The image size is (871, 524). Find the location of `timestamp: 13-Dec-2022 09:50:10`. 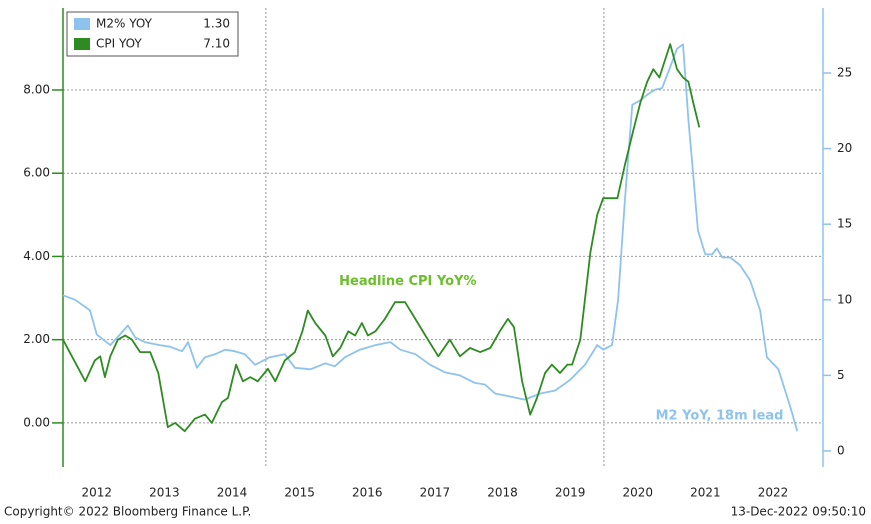

timestamp: 13-Dec-2022 09:50:10 is located at coordinates (798, 512).